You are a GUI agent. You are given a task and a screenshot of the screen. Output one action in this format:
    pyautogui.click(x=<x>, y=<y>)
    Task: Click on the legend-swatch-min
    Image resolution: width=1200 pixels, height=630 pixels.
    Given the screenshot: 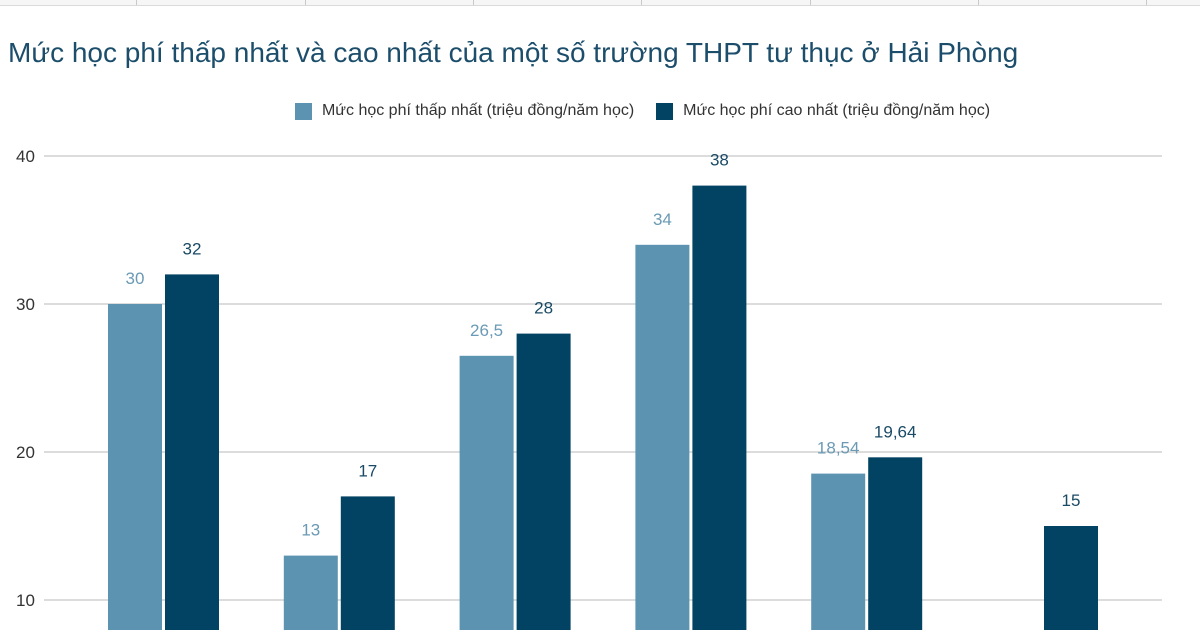 What is the action you would take?
    pyautogui.click(x=303, y=111)
    